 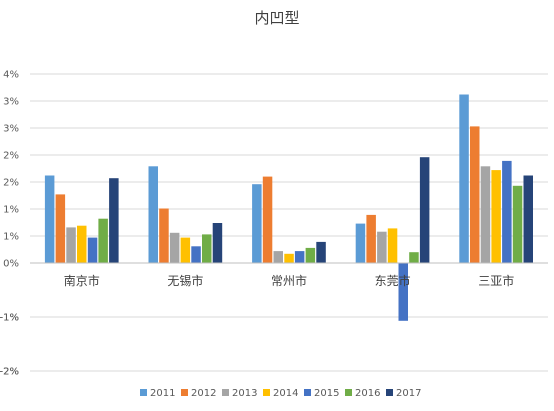 What do you see at coordinates (185, 280) in the screenshot?
I see `category-label: 无锡市` at bounding box center [185, 280].